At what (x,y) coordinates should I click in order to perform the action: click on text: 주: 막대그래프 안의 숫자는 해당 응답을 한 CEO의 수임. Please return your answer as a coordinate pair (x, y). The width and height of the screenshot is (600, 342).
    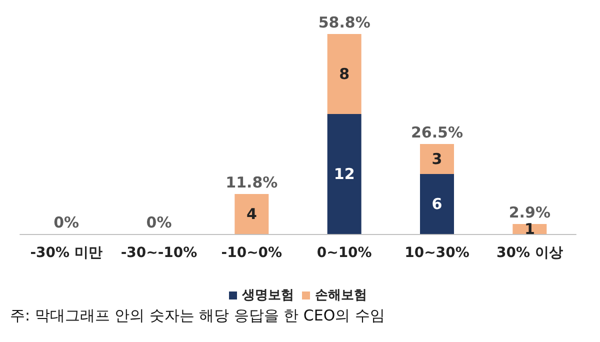
    Looking at the image, I should click on (197, 315).